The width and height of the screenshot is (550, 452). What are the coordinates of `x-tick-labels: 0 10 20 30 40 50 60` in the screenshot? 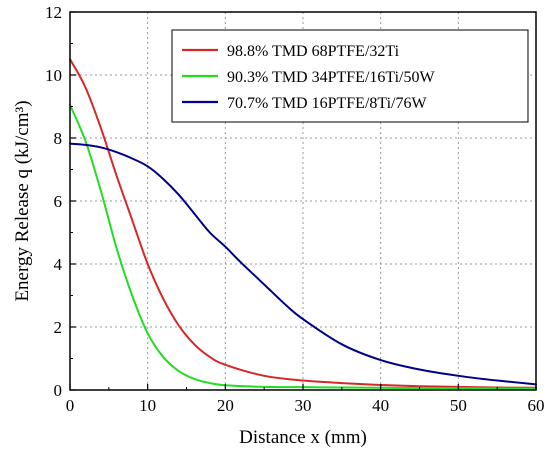 It's located at (305, 405).